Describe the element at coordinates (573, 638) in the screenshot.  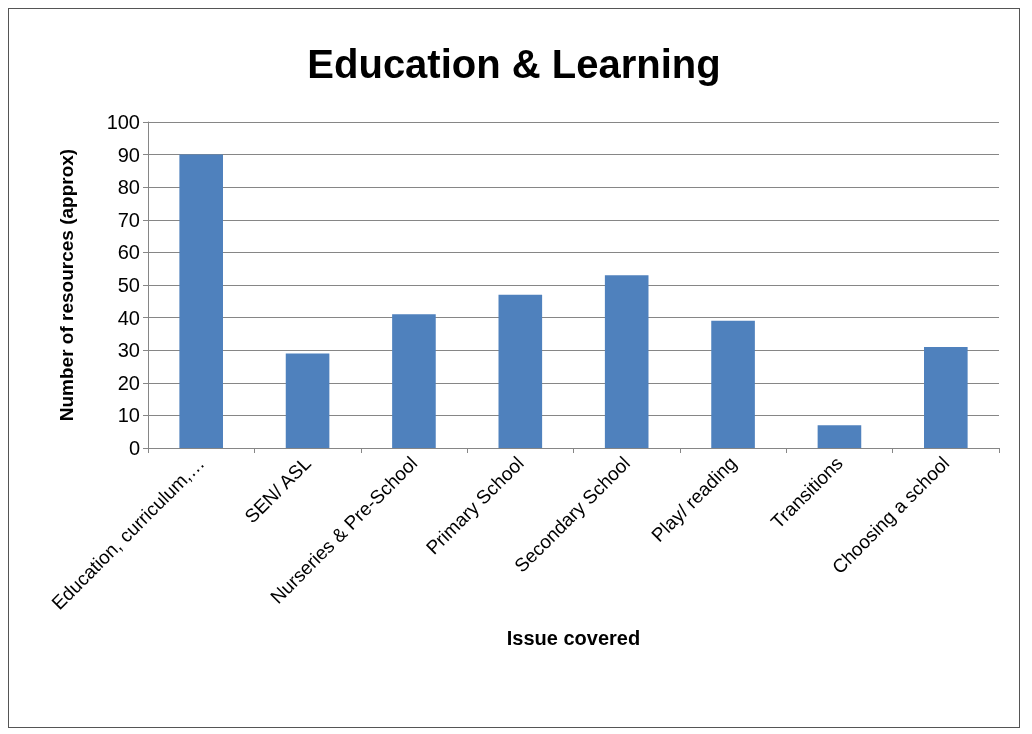
I see `x-axis-title: Issue covered` at that location.